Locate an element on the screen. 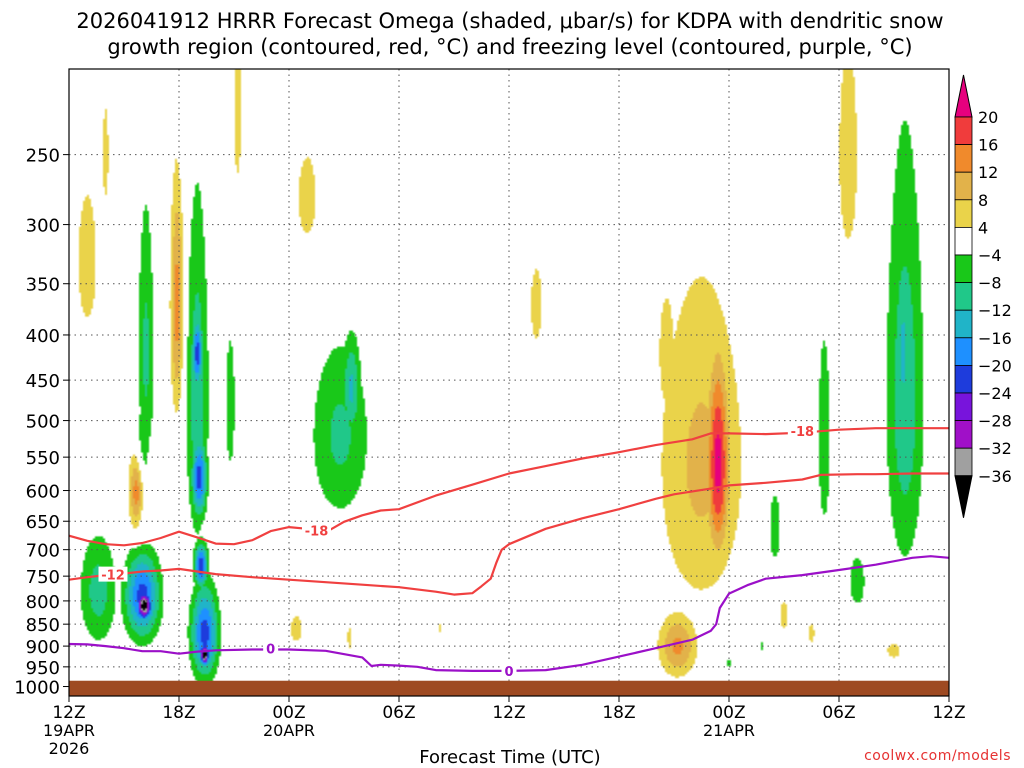 This screenshot has height=768, width=1024. colorbar-top-arrow is located at coordinates (963, 96).